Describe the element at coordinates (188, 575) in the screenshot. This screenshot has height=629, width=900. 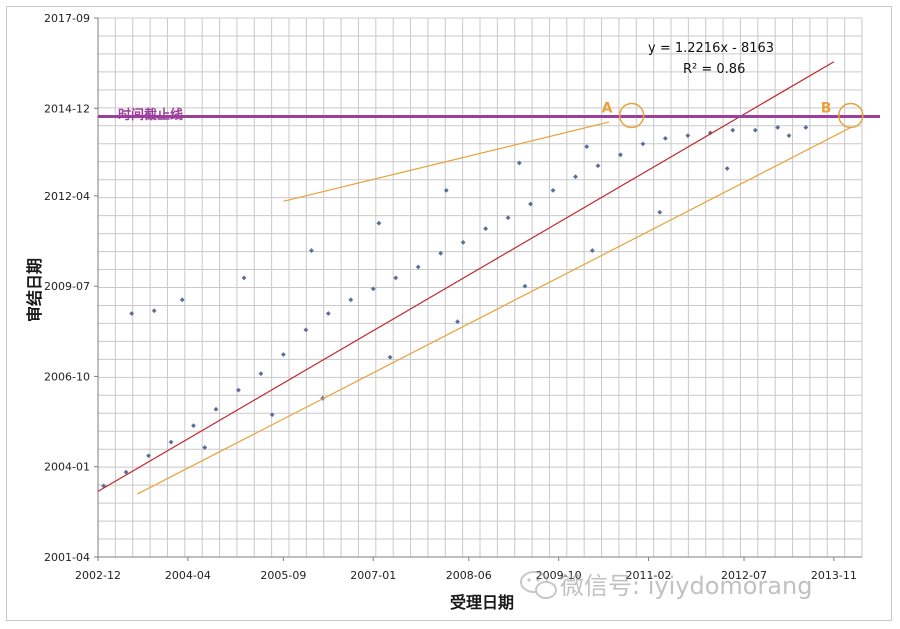
I see `x-tick-label: 2004-04` at that location.